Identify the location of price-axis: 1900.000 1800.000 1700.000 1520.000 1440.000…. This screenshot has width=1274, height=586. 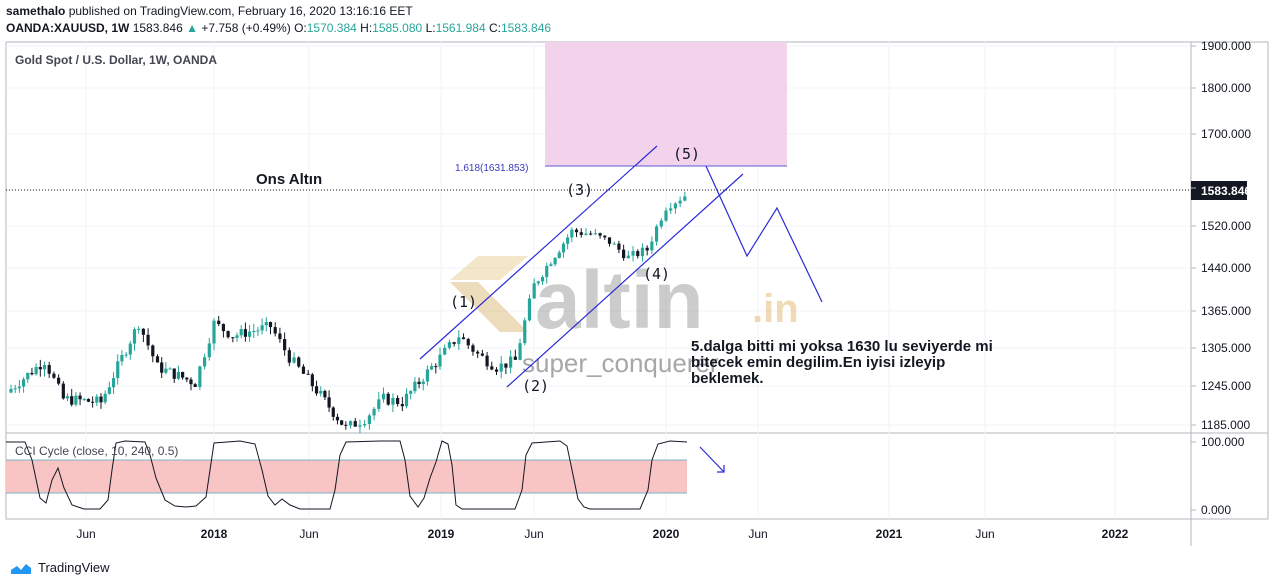
(1221, 235).